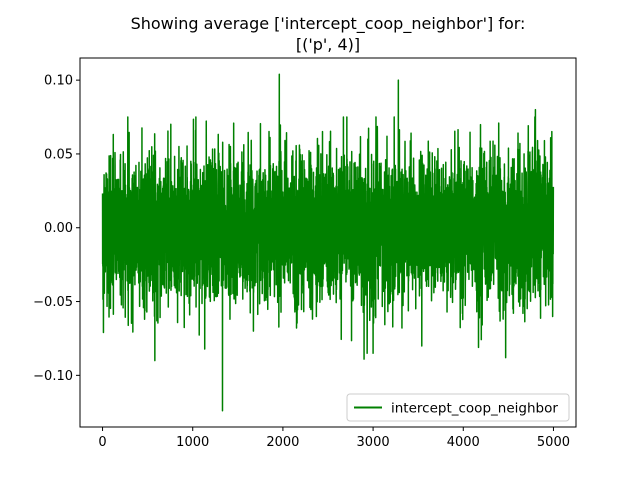  I want to click on x-tick-label: 4000, so click(463, 442).